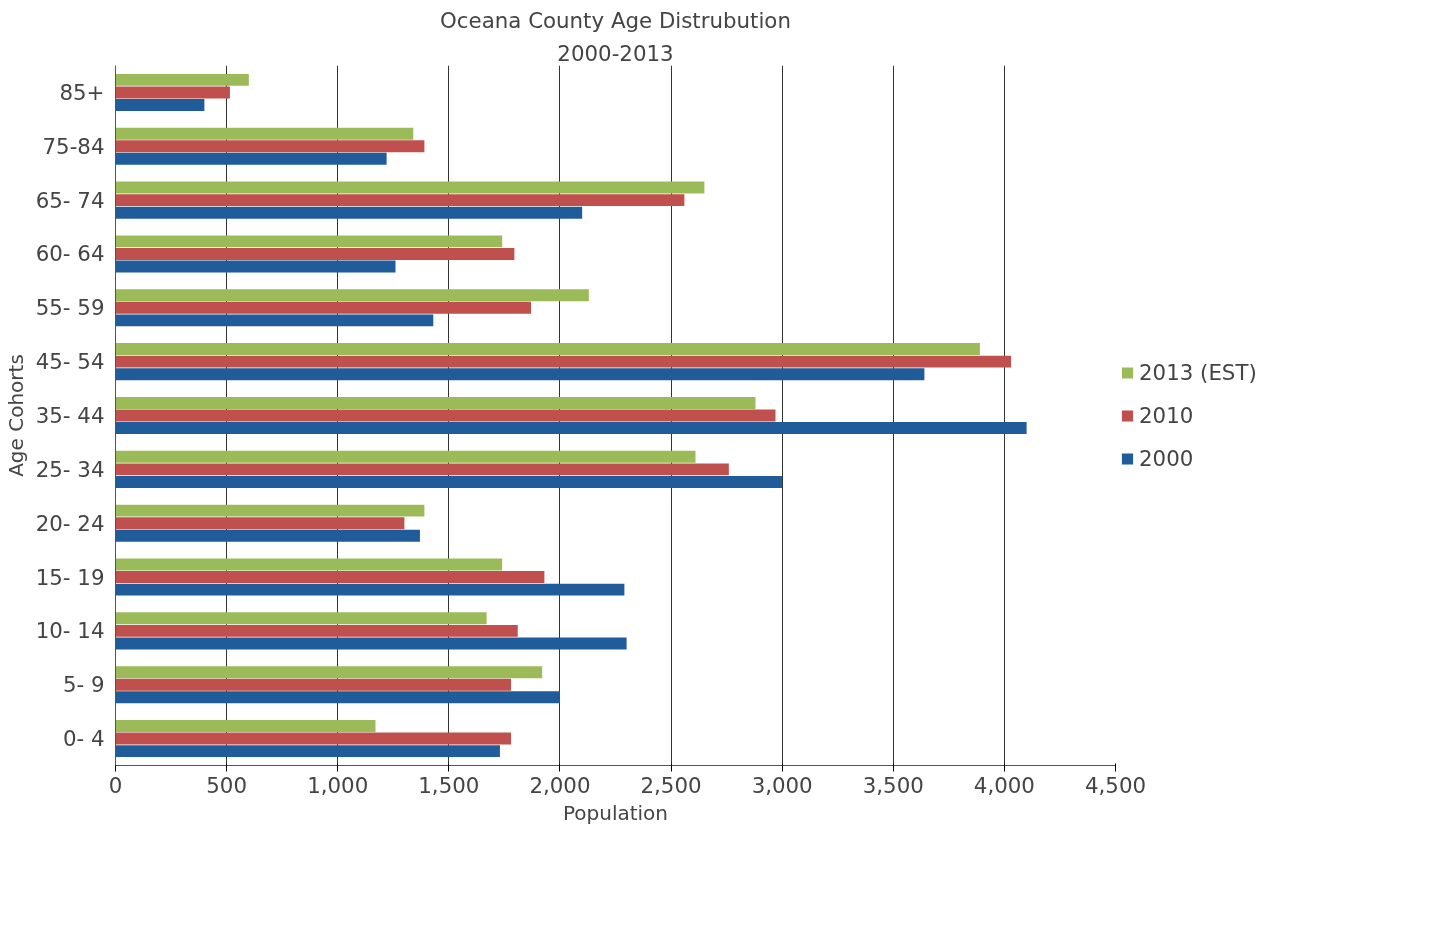 The width and height of the screenshot is (1442, 931). Describe the element at coordinates (83, 685) in the screenshot. I see `y-tick-label: 5- 9` at that location.